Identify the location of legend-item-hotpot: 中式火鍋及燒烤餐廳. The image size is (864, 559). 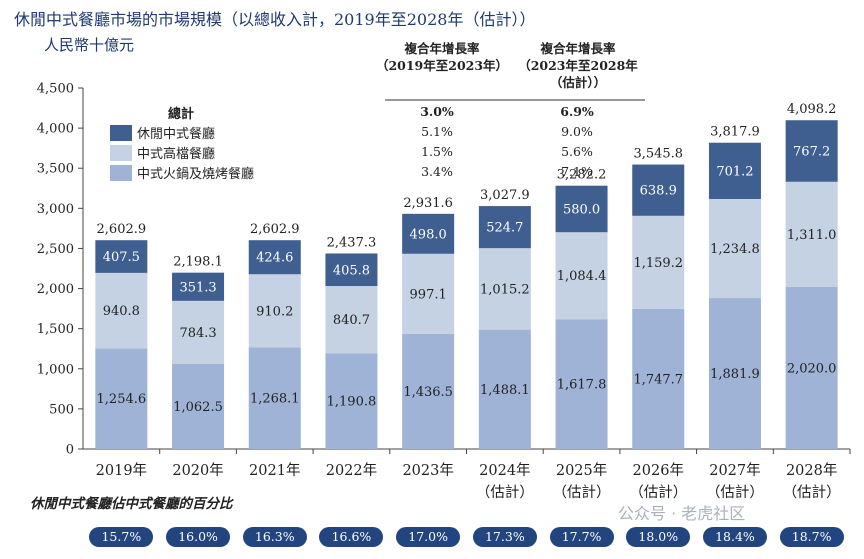
(182, 172).